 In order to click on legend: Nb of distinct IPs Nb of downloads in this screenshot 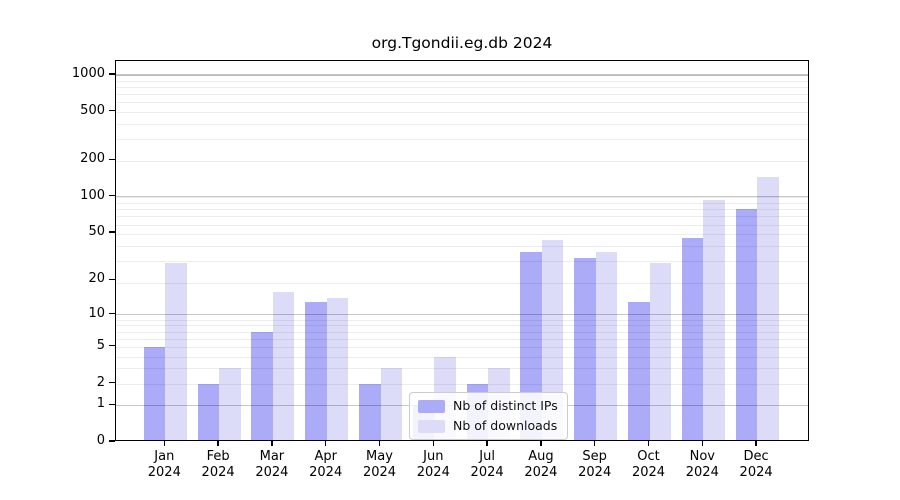, I will do `click(488, 416)`.